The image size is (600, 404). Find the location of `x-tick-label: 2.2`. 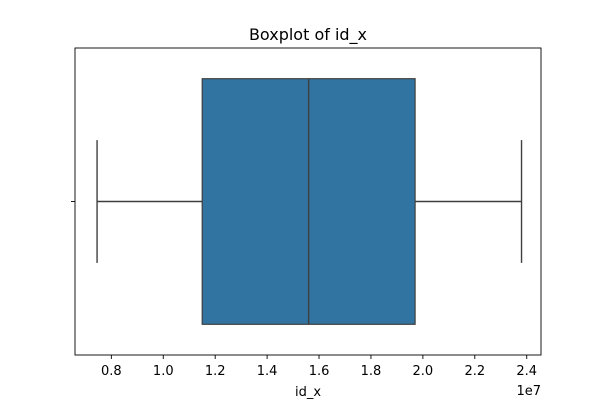

x-tick-label: 2.2 is located at coordinates (474, 371).